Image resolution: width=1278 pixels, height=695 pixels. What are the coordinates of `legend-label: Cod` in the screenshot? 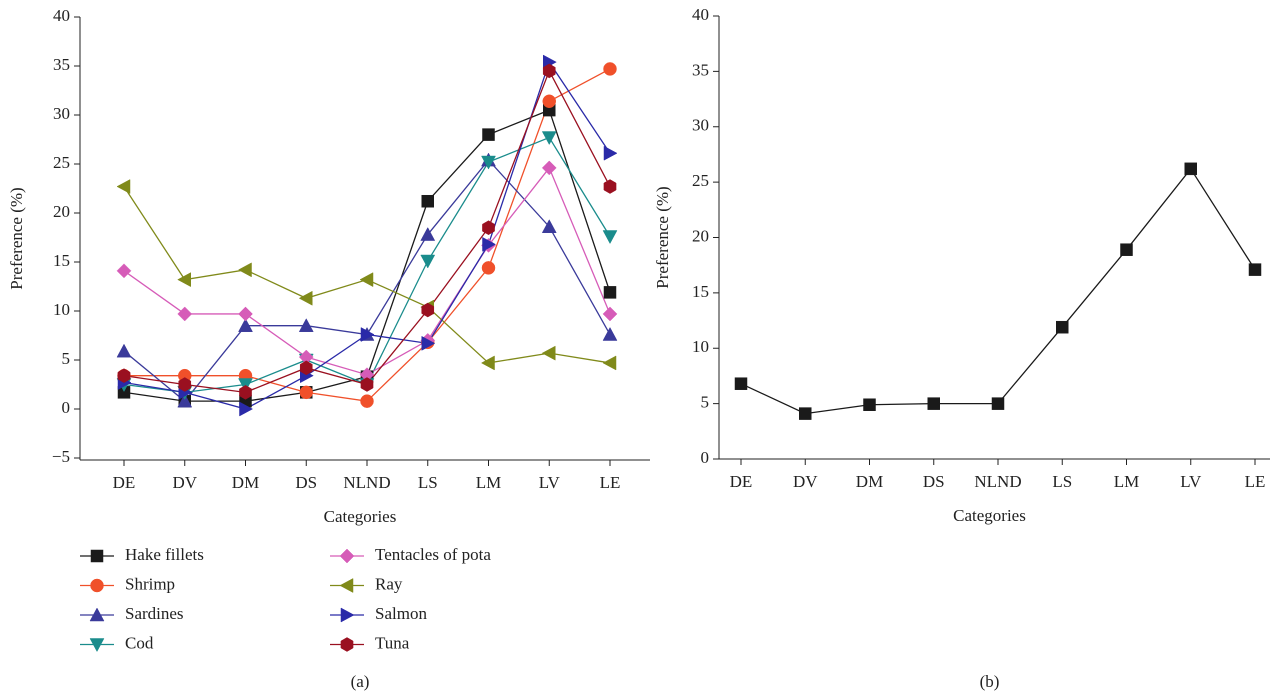 It's located at (139, 642).